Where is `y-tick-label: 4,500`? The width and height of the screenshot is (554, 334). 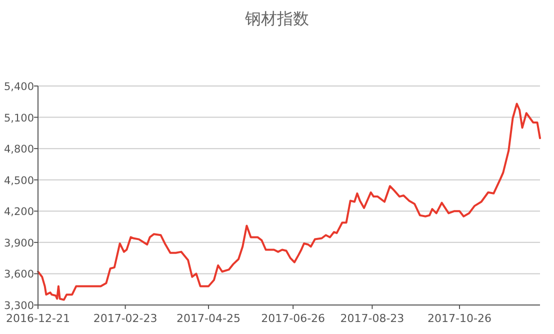
y-tick-label: 4,500 is located at coordinates (19, 180).